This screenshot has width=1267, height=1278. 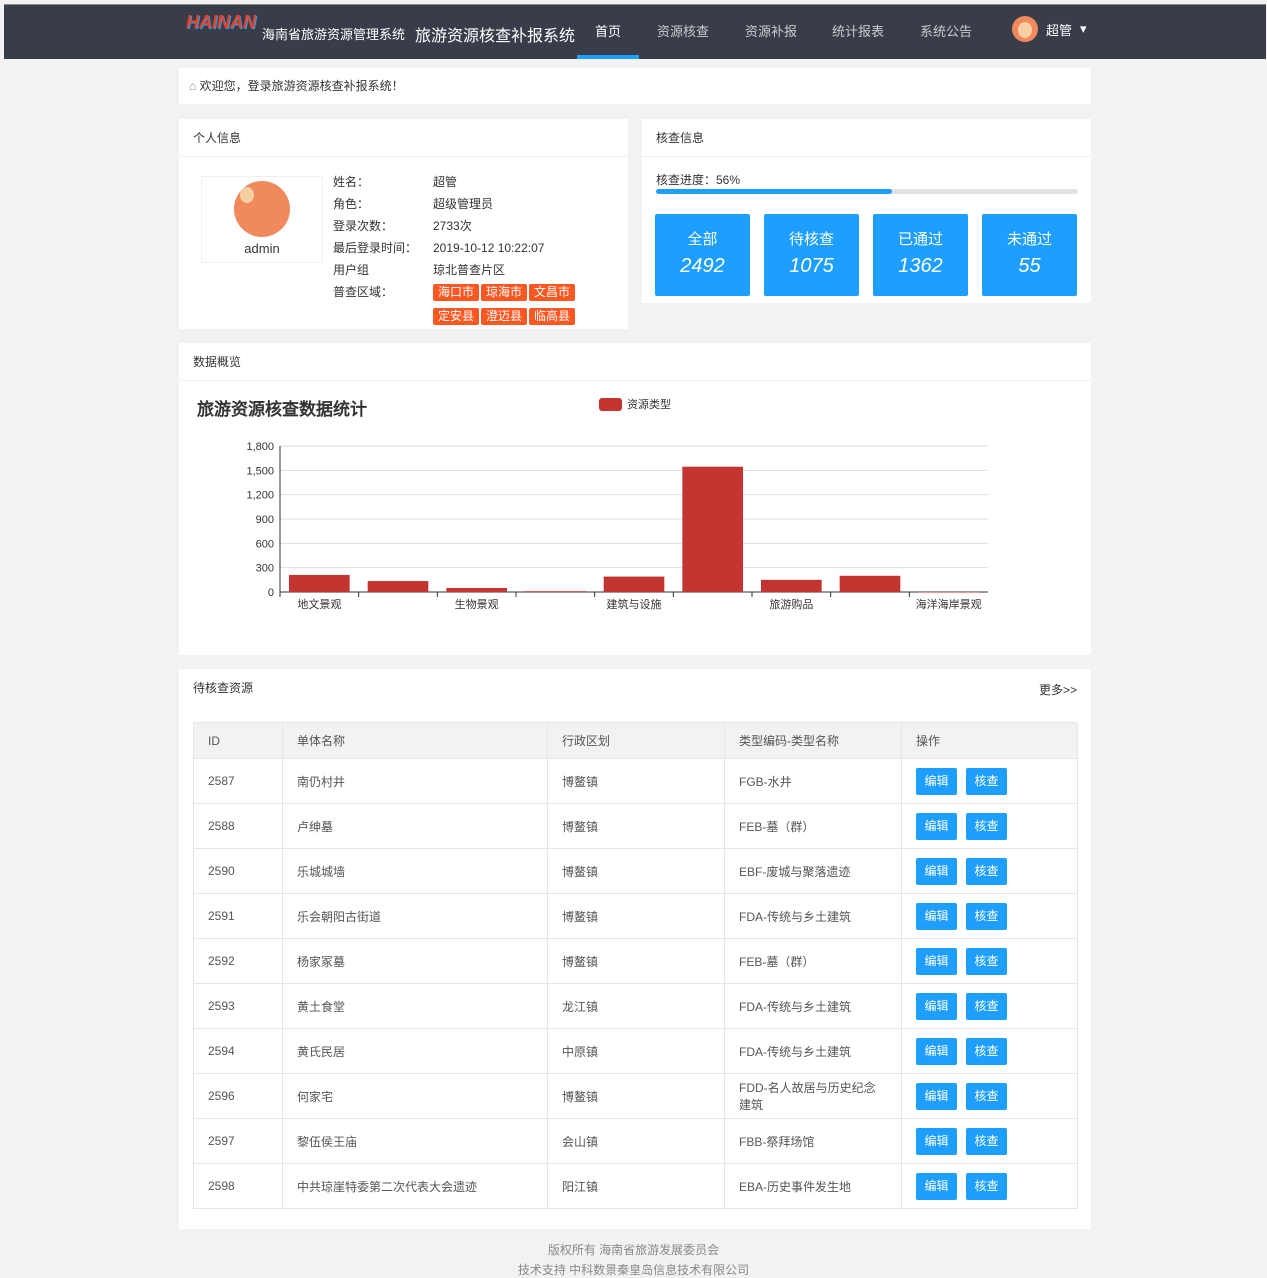 What do you see at coordinates (415, 1051) in the screenshot?
I see `table-cell: 黄氏民居` at bounding box center [415, 1051].